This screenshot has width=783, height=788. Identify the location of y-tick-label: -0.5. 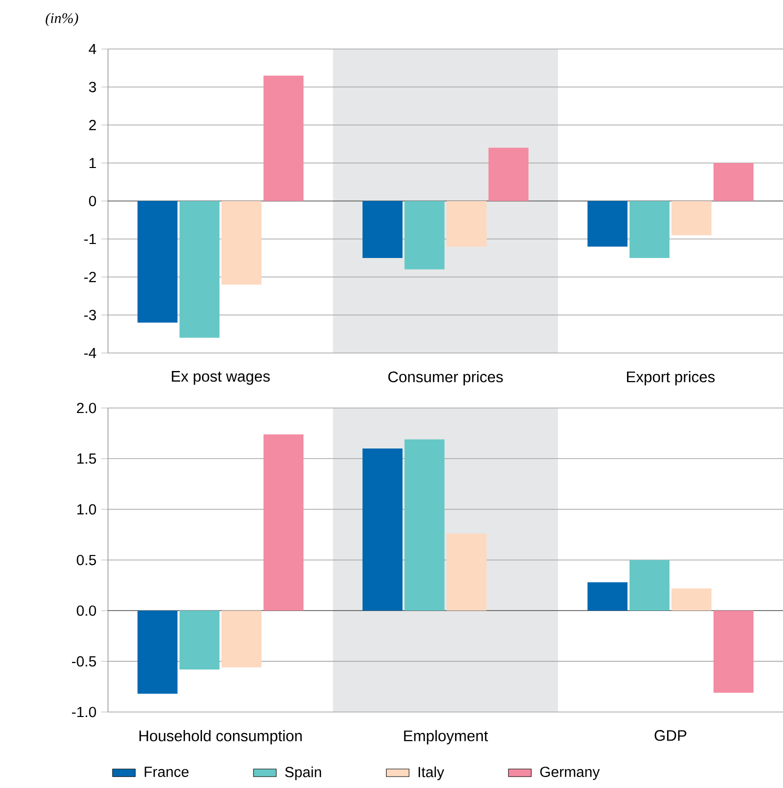
(84, 661).